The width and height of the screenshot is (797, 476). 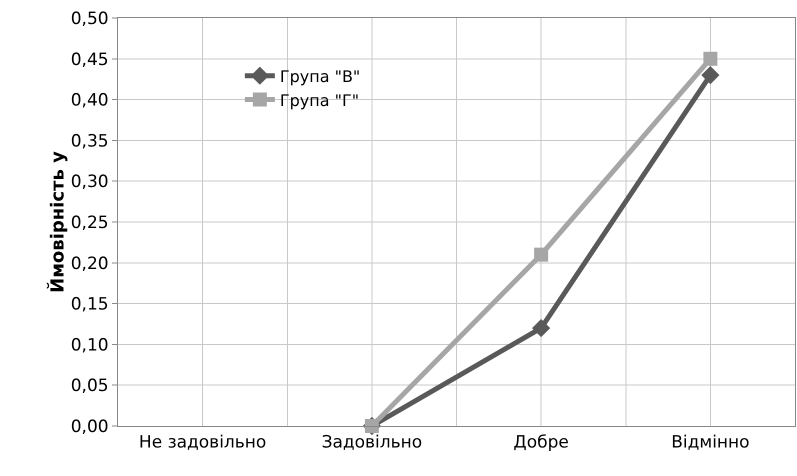 I want to click on y-tick-label: 0,25, so click(x=89, y=222).